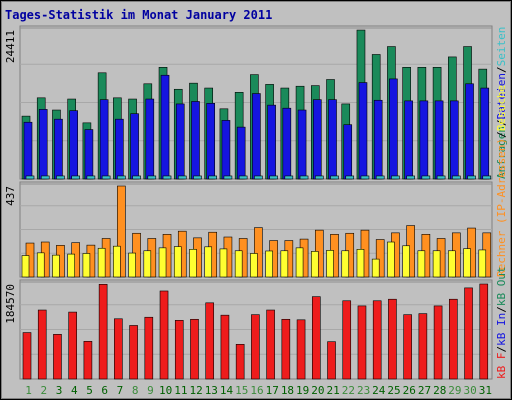 Image resolution: width=512 pixels, height=400 pixels. Describe the element at coordinates (120, 390) in the screenshot. I see `x-tick-label: 7` at that location.